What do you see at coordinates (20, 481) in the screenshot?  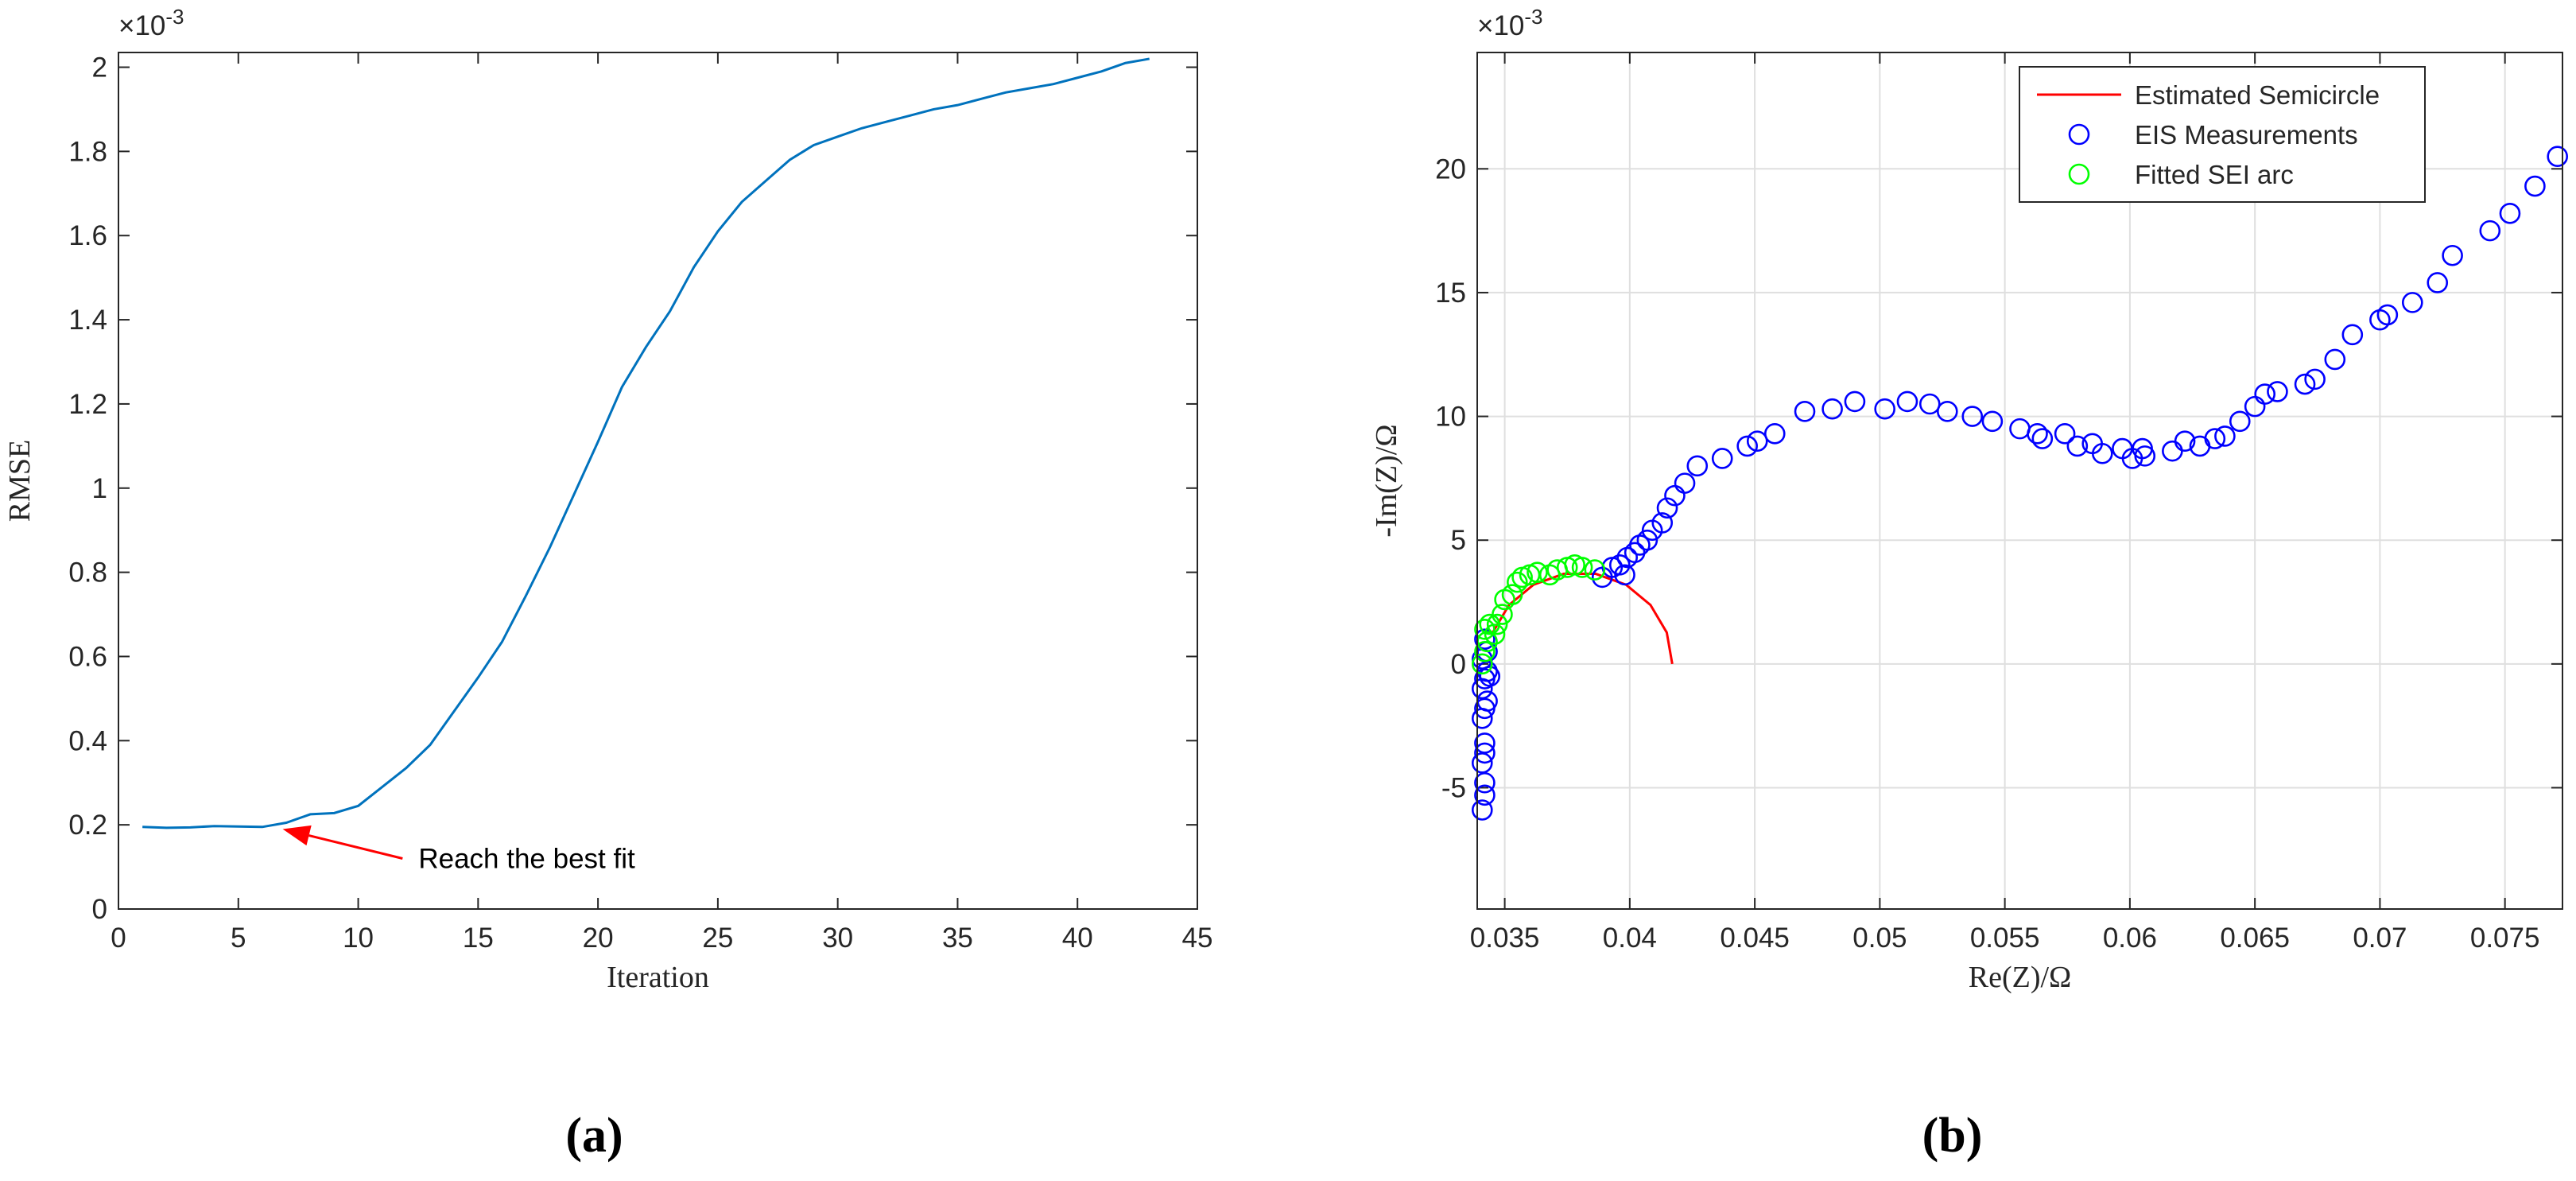 I see `y-axis-label: RMSE` at bounding box center [20, 481].